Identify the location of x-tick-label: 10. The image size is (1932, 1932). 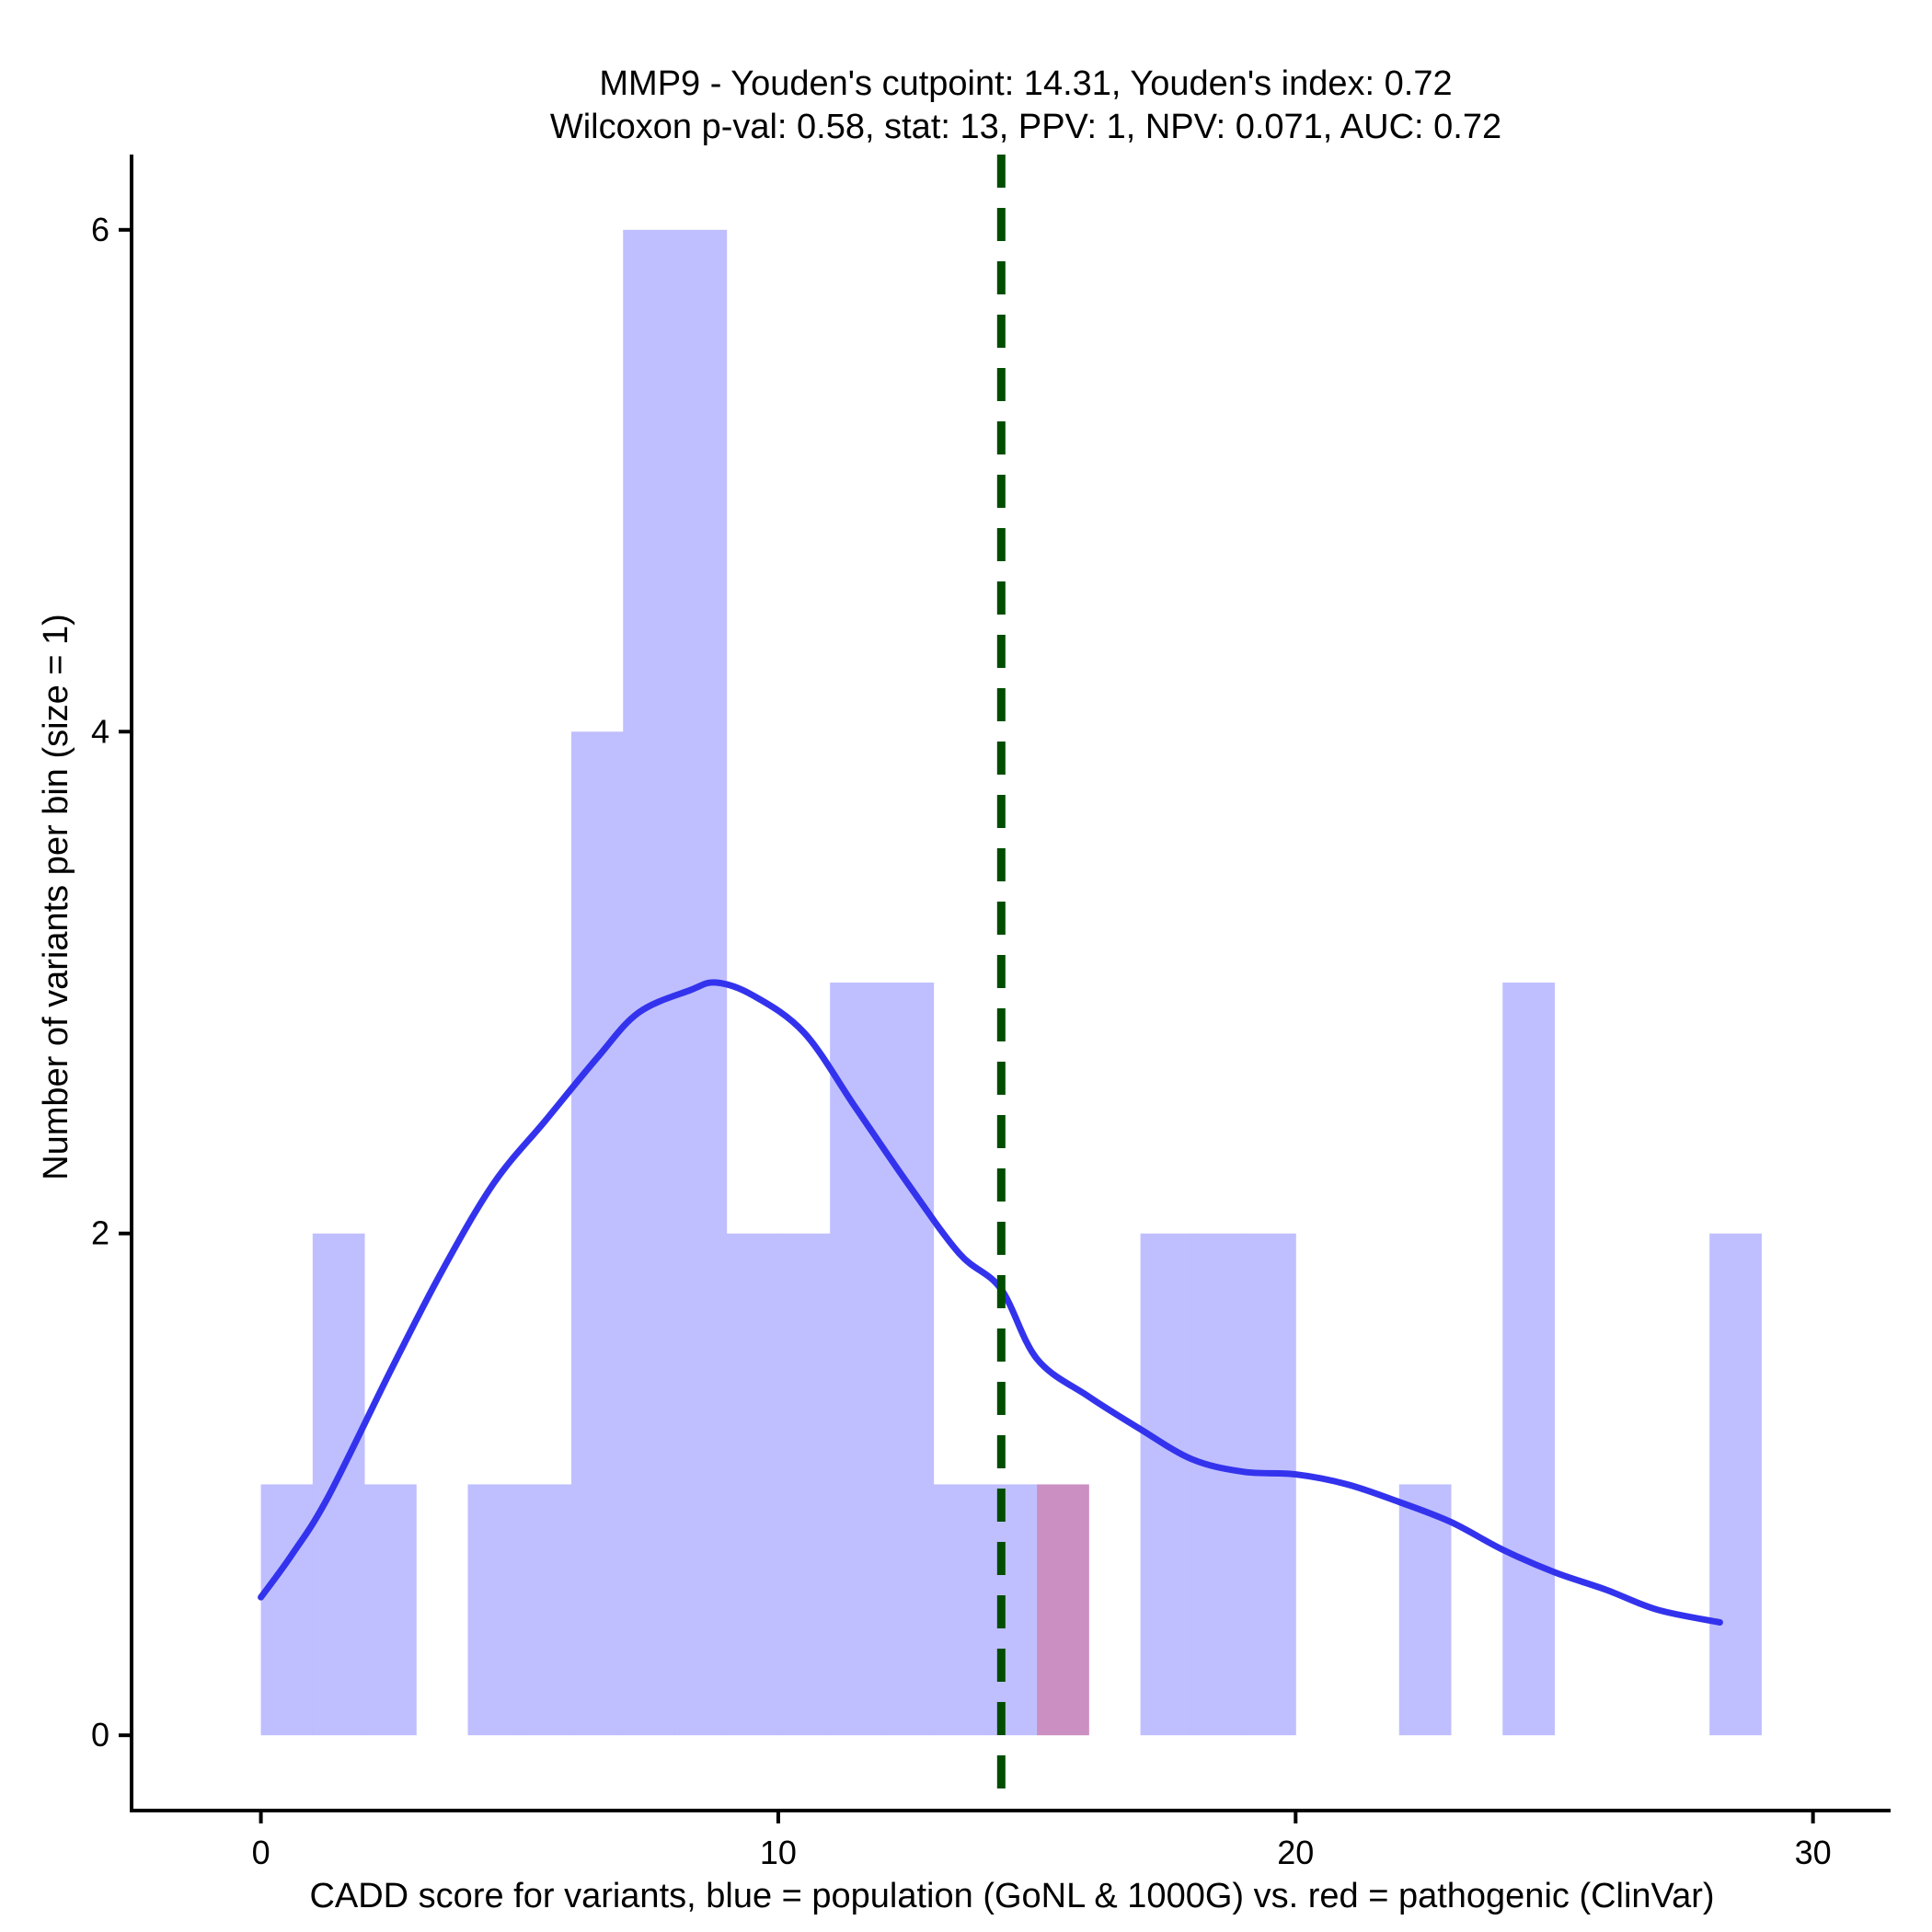
(778, 1852).